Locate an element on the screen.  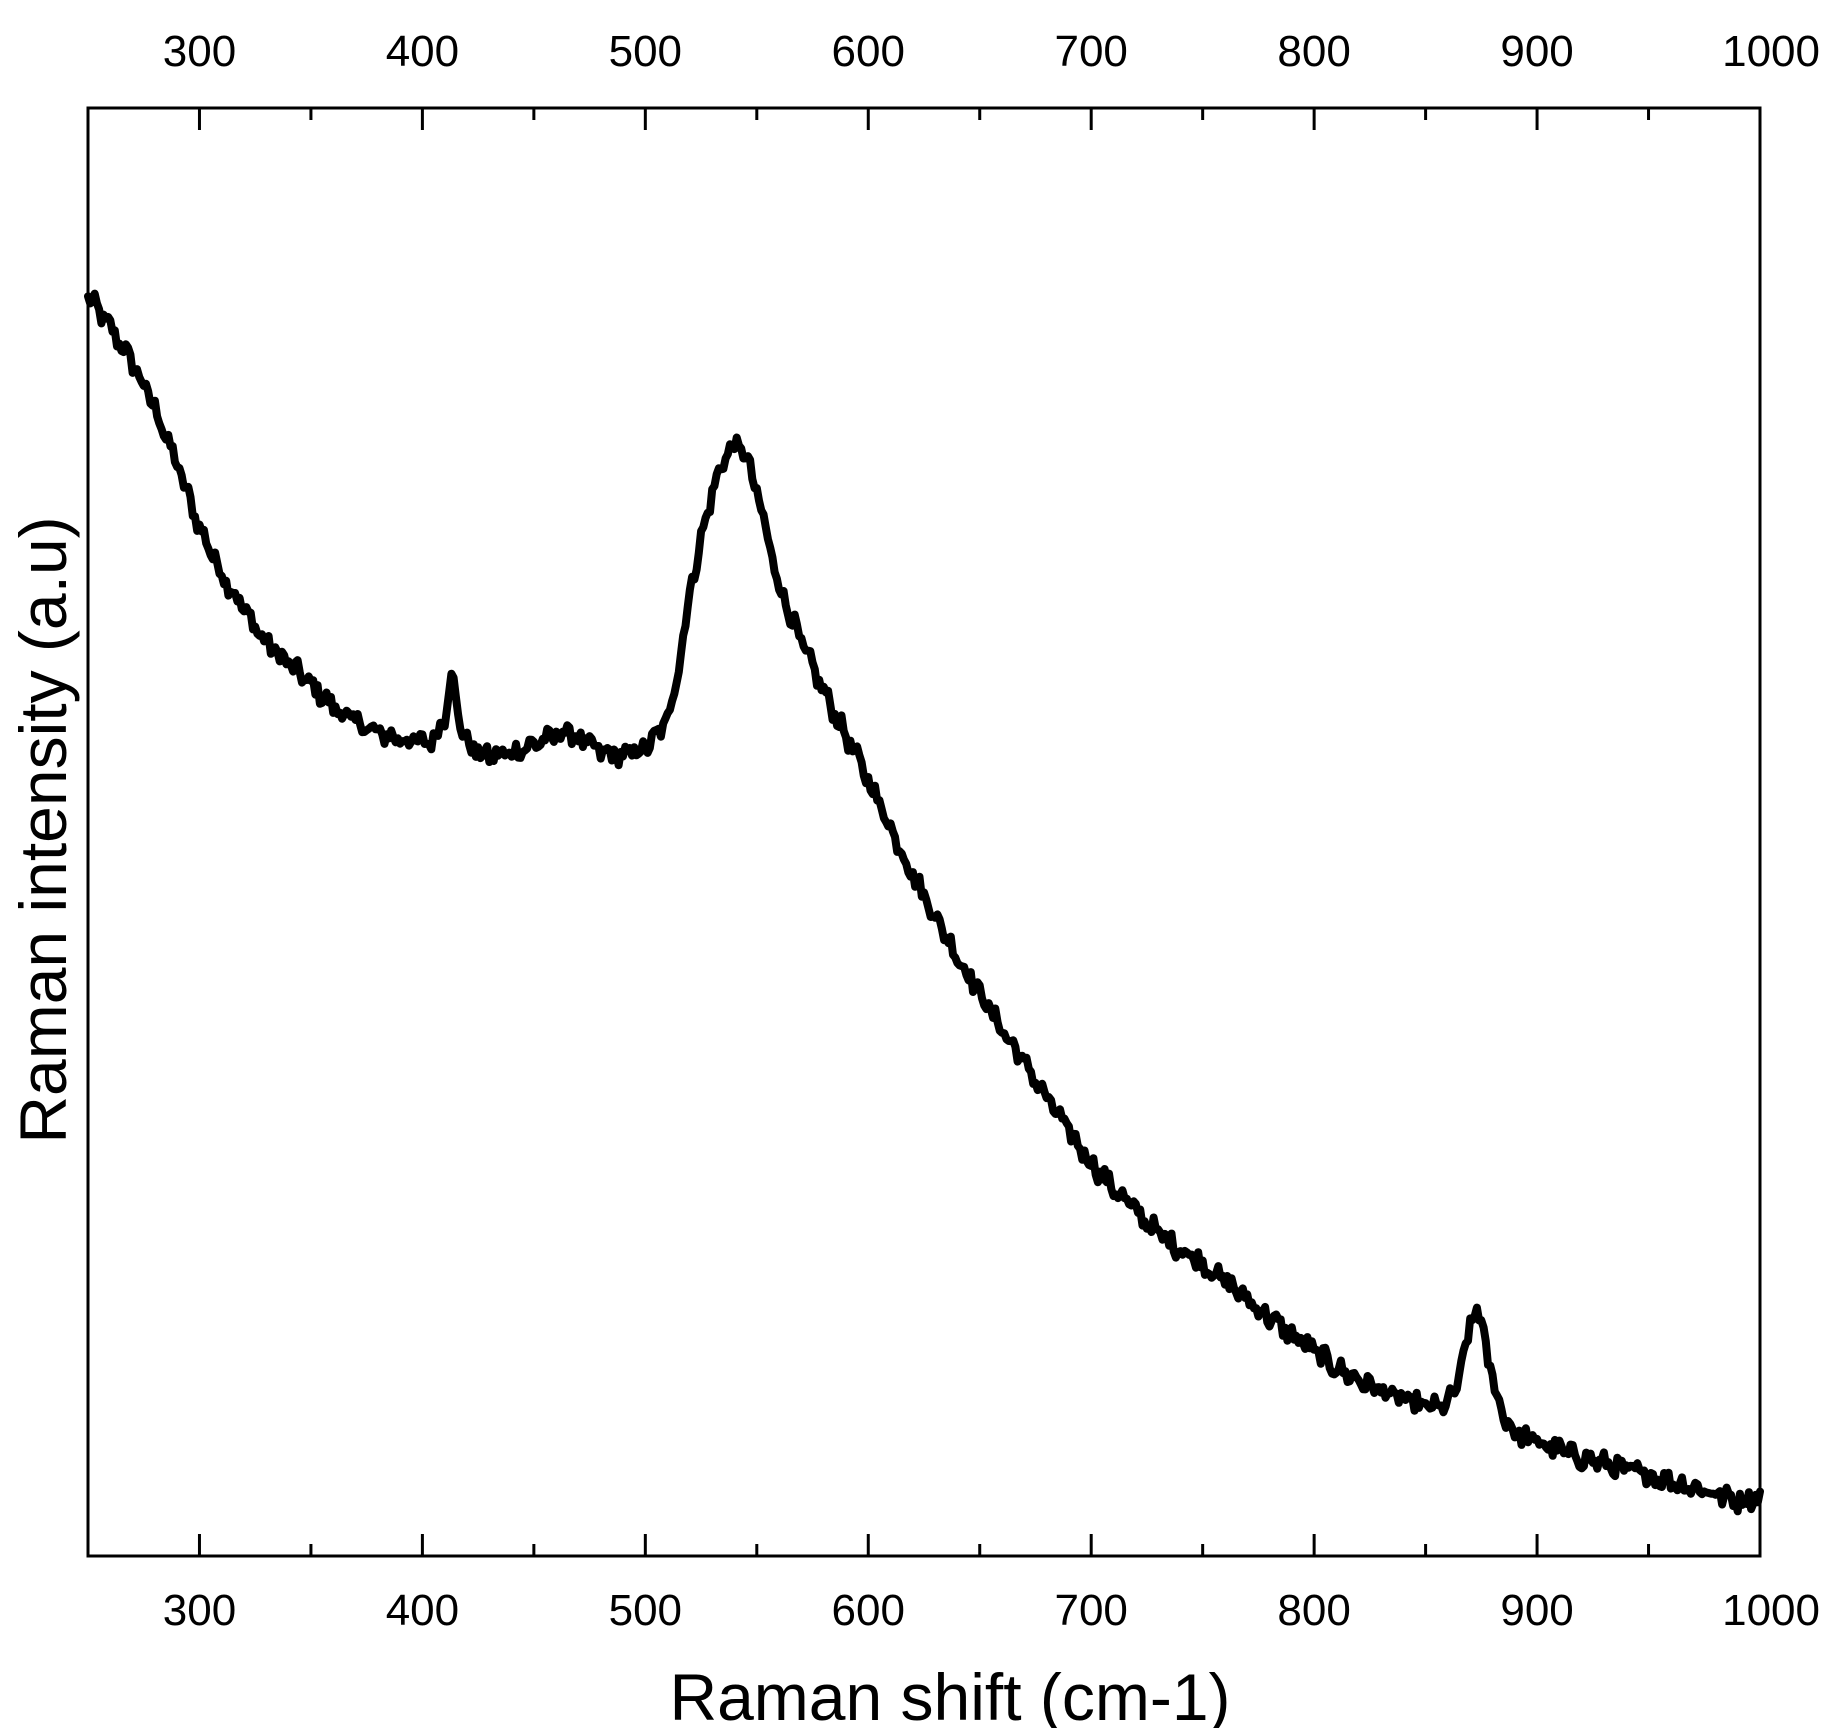
x-tick-label-bottom: 400 is located at coordinates (422, 1610).